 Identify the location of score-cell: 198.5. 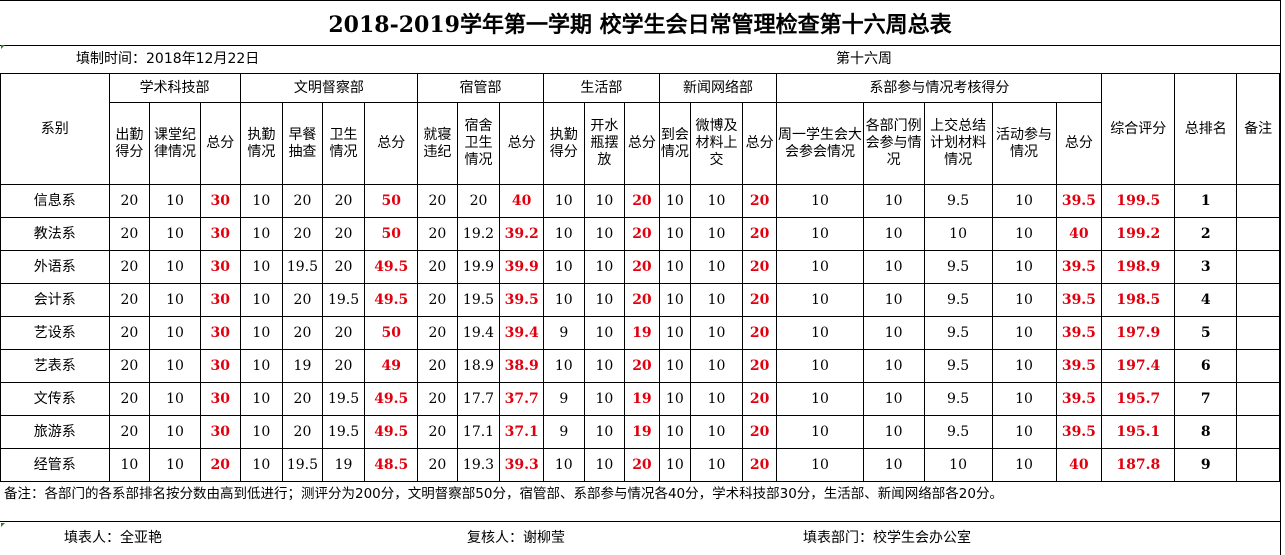
(1138, 300).